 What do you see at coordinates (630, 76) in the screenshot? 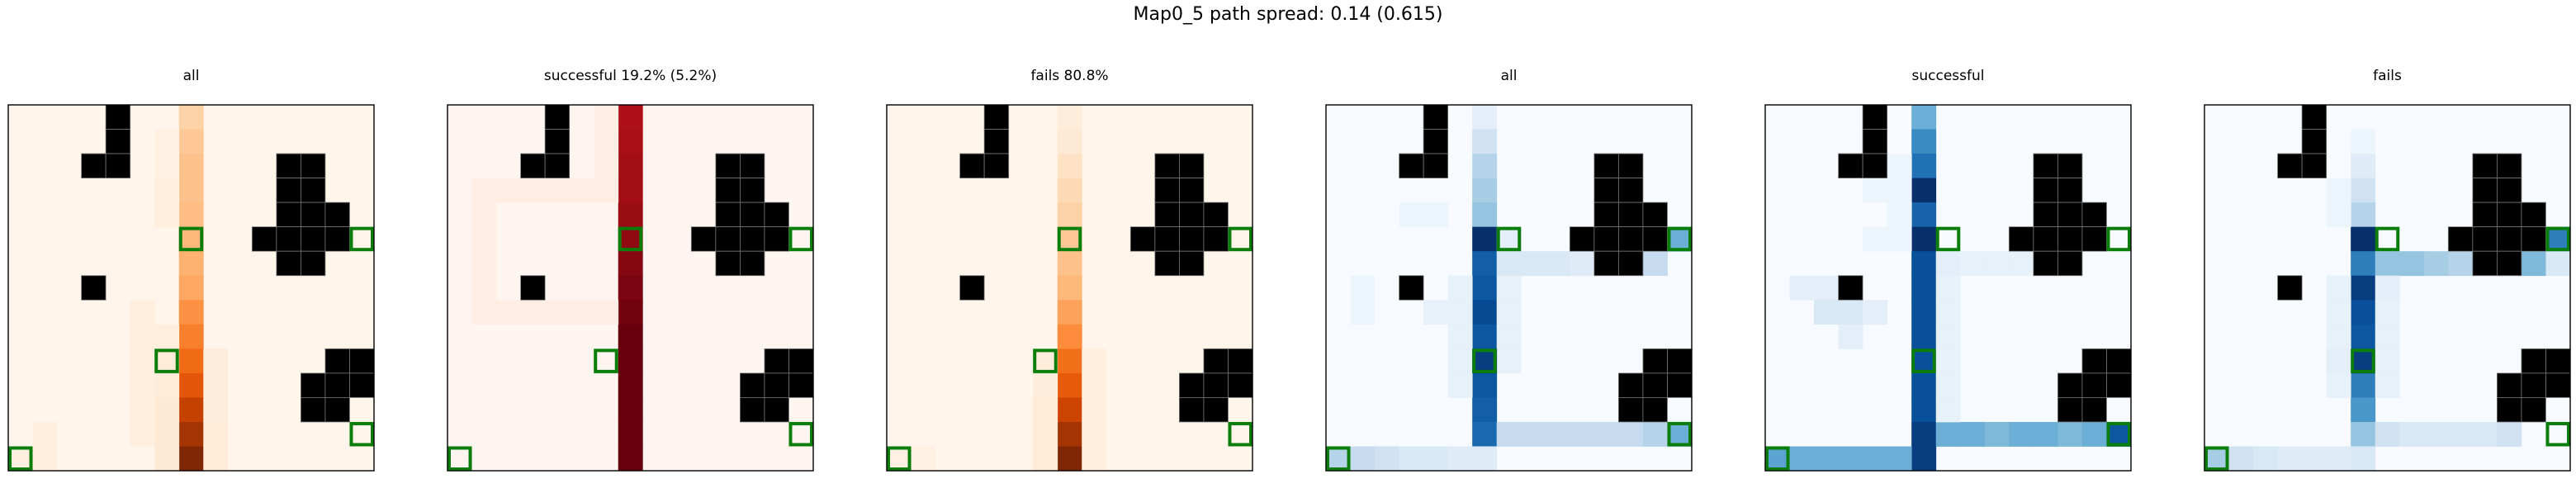
I see `panel-title: successful 19.2% (5.2%)` at bounding box center [630, 76].